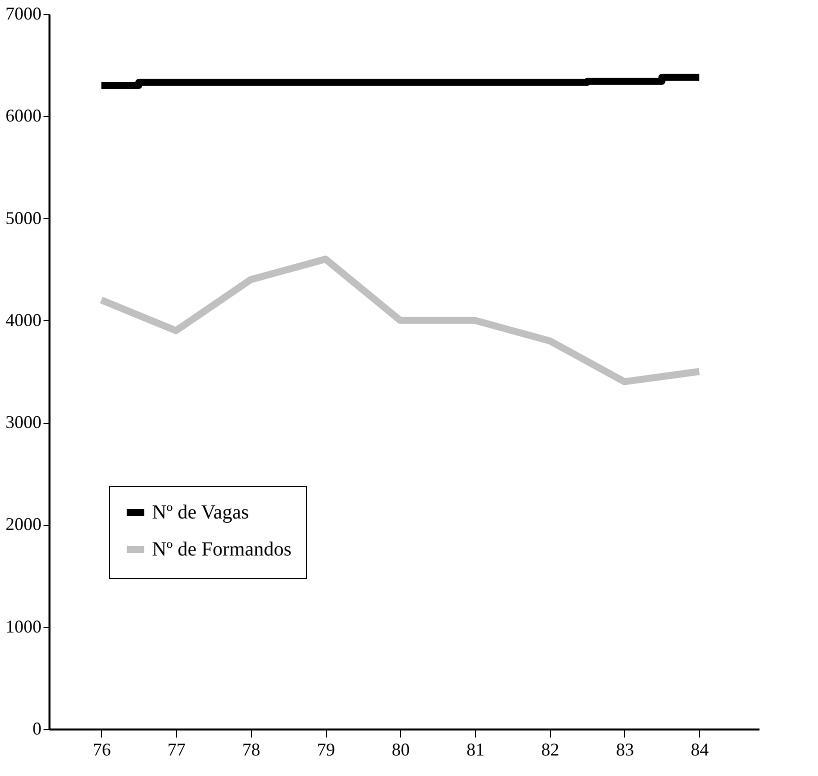 The width and height of the screenshot is (818, 776). I want to click on y-tick-label: 7000, so click(24, 14).